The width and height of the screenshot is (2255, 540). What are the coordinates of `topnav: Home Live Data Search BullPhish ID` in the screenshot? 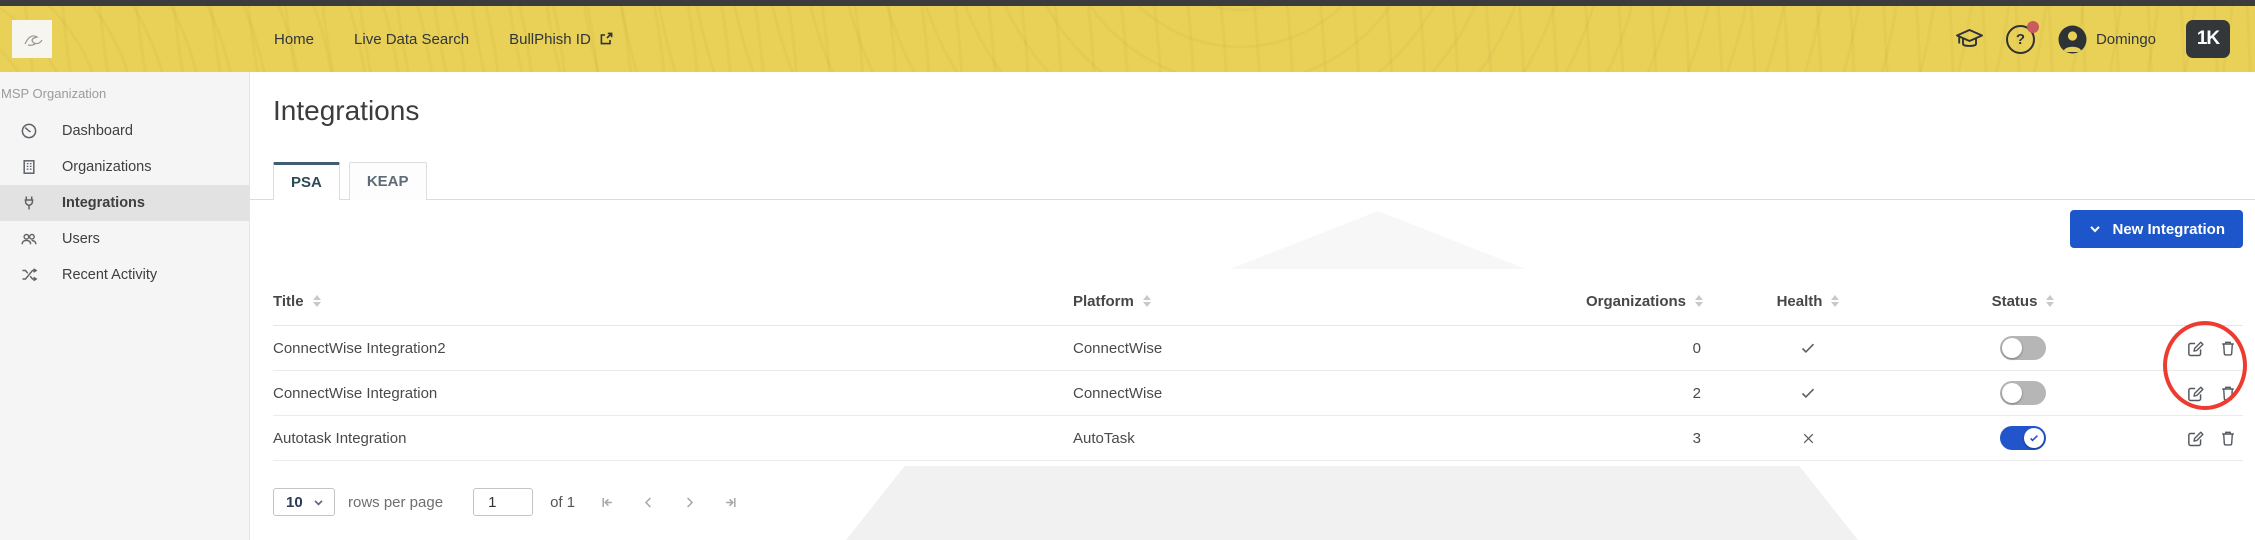 It's located at (444, 39).